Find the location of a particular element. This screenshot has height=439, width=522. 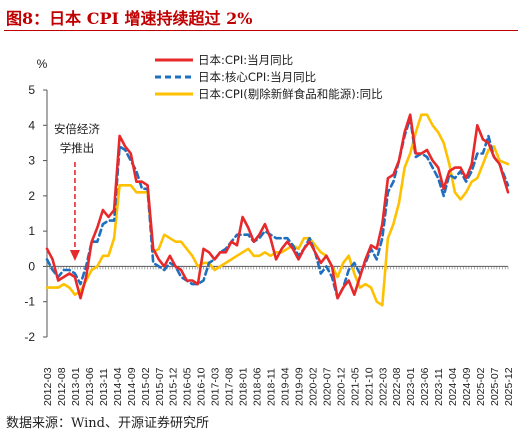

x-tick-label: 2016-05 is located at coordinates (188, 386).